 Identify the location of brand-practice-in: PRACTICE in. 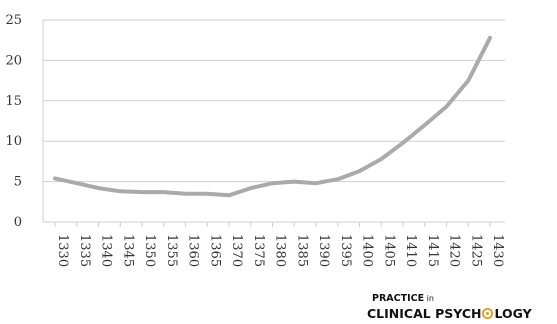
(403, 298).